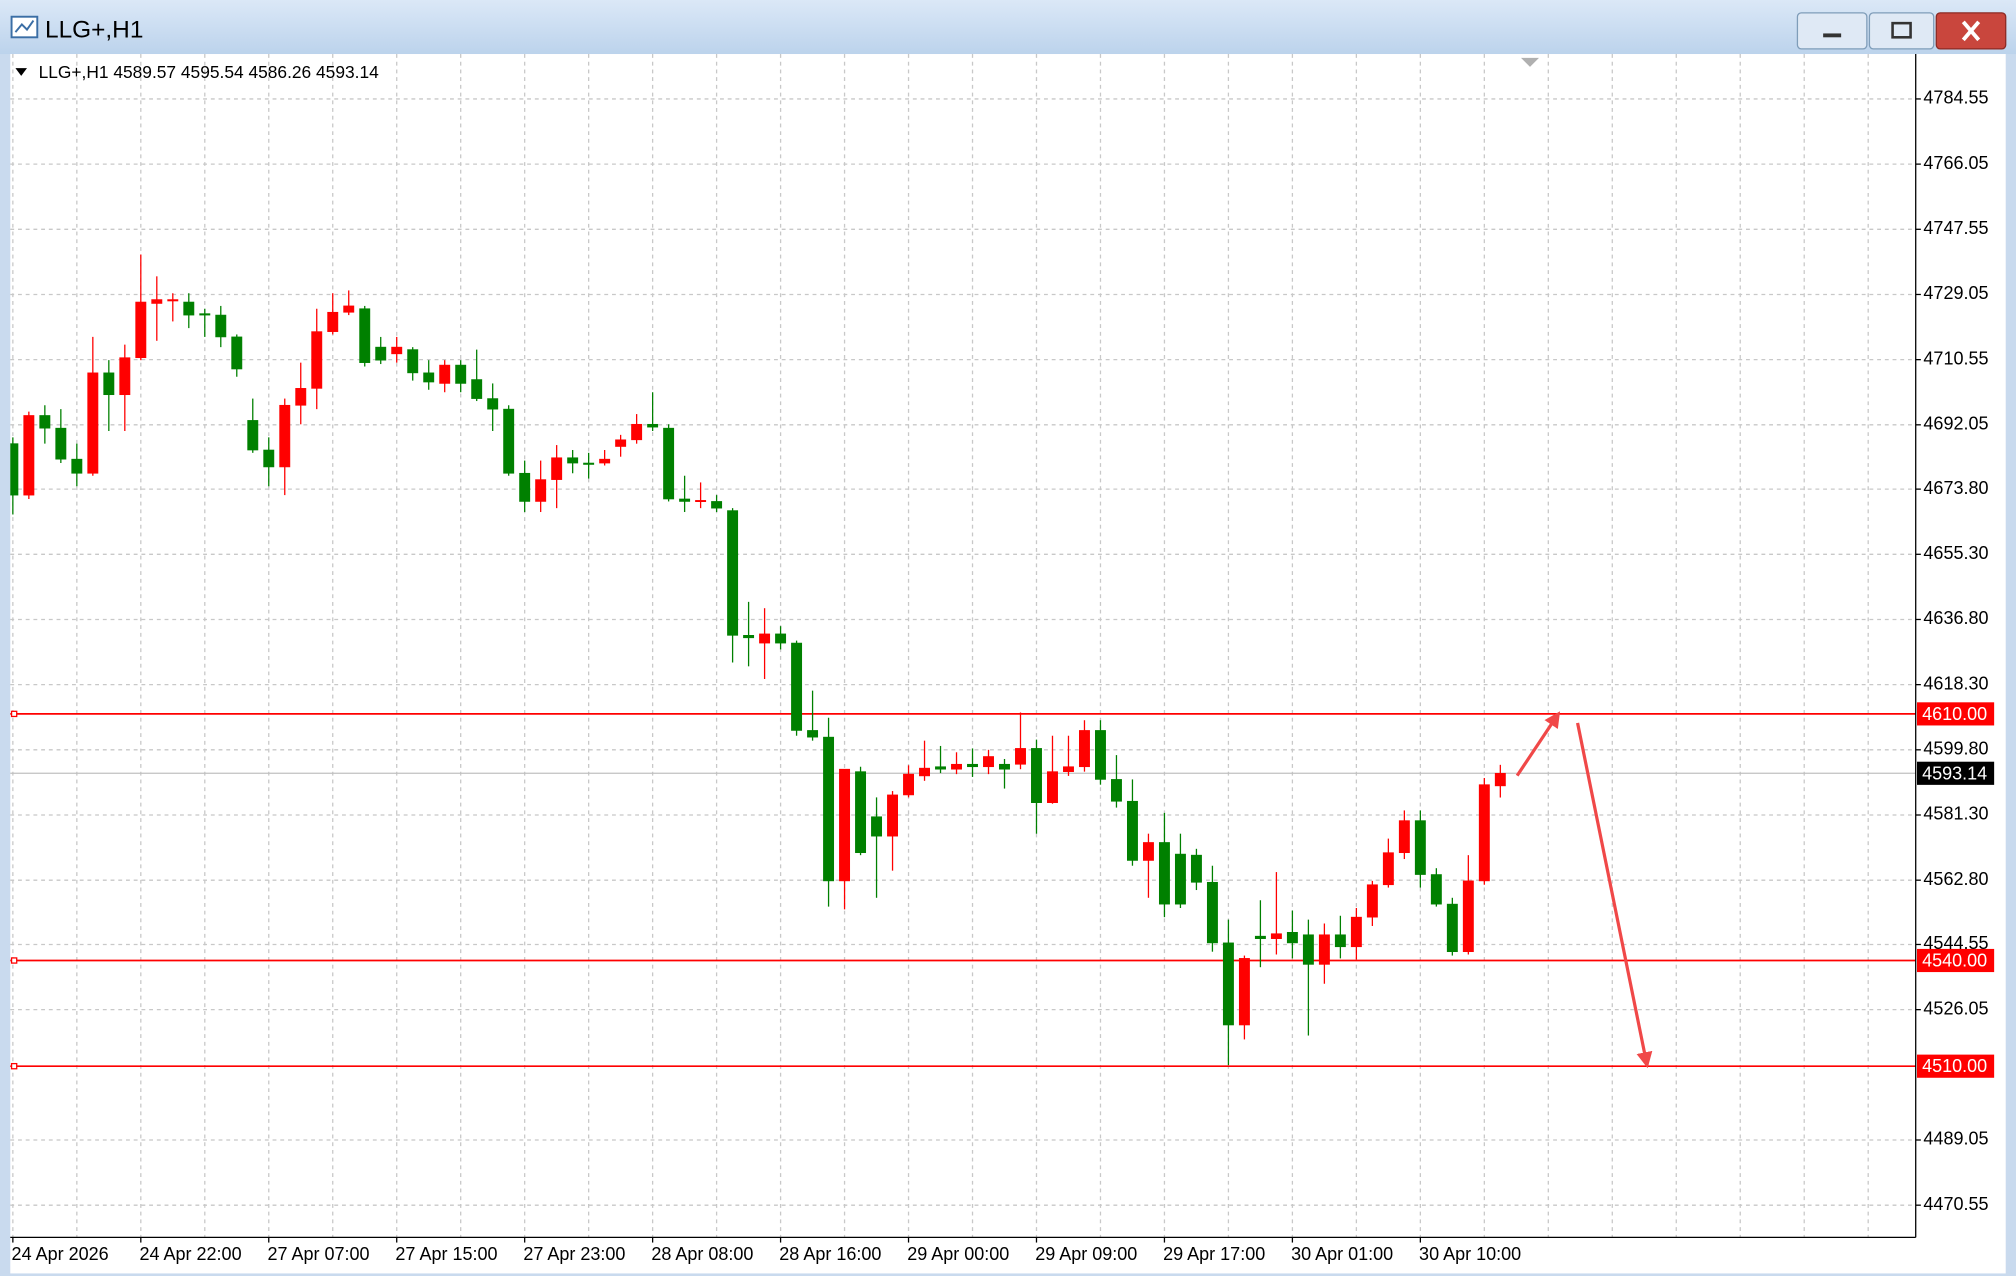 The height and width of the screenshot is (1276, 2016). What do you see at coordinates (1955, 1139) in the screenshot?
I see `y-tick-label: 4489.05` at bounding box center [1955, 1139].